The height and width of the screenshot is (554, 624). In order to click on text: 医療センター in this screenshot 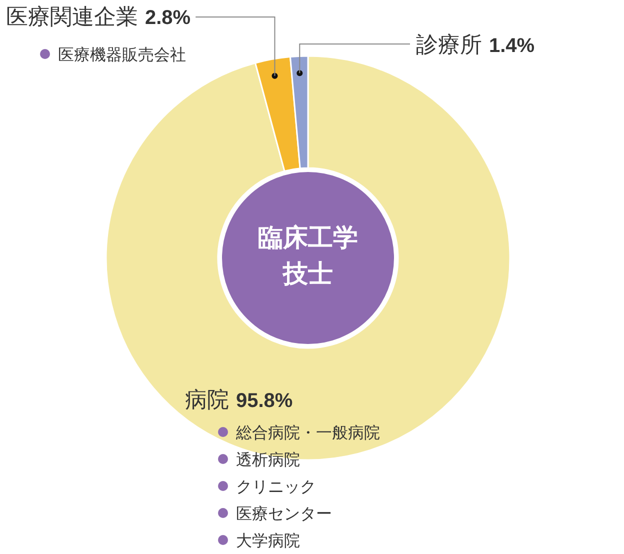, I will do `click(283, 513)`.